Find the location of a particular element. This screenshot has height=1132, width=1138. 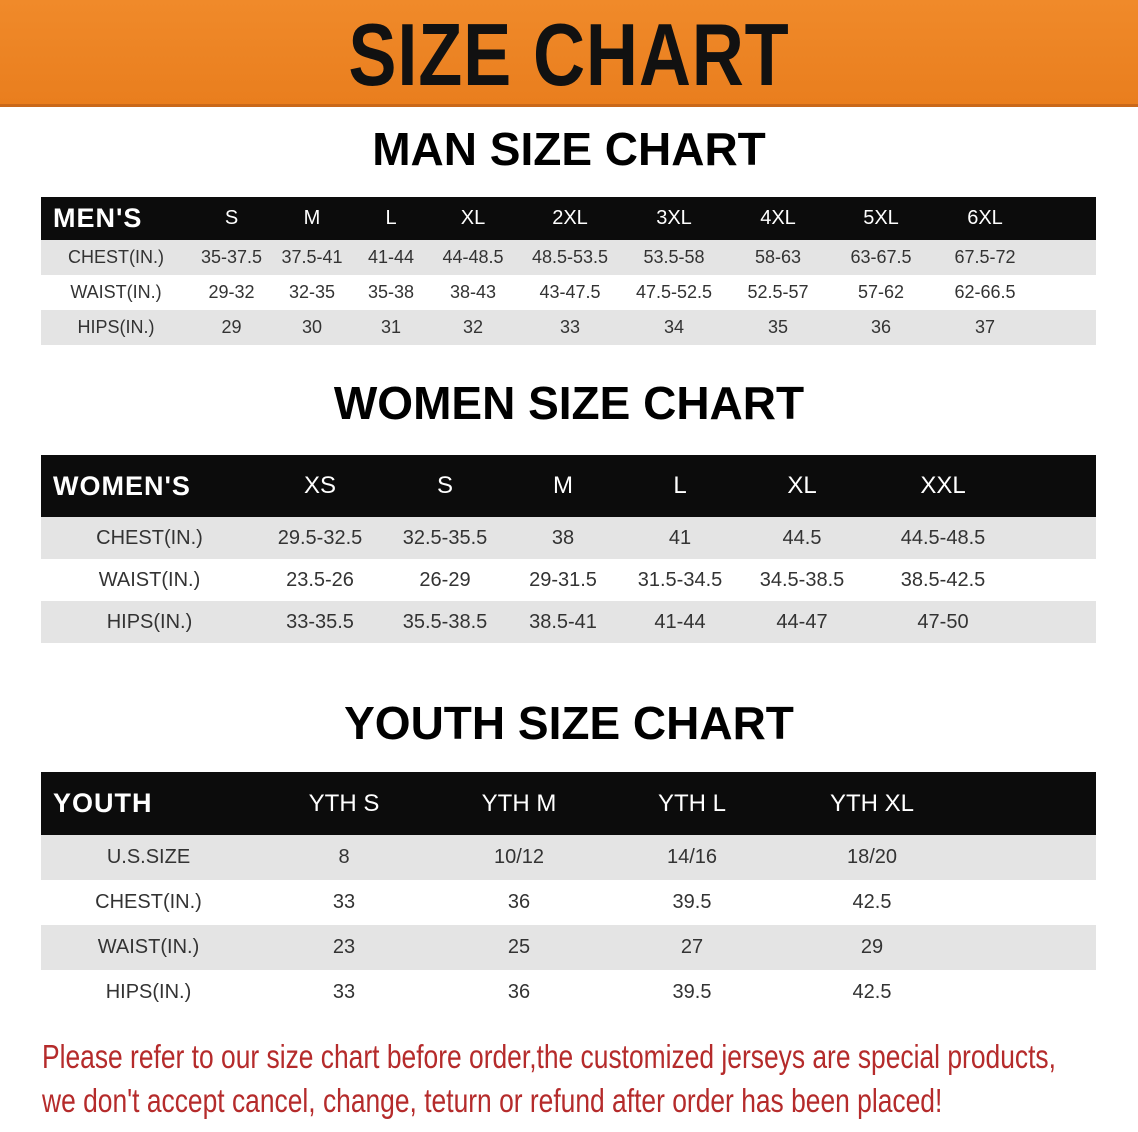

banner-title: SIZE CHART is located at coordinates (569, 54).